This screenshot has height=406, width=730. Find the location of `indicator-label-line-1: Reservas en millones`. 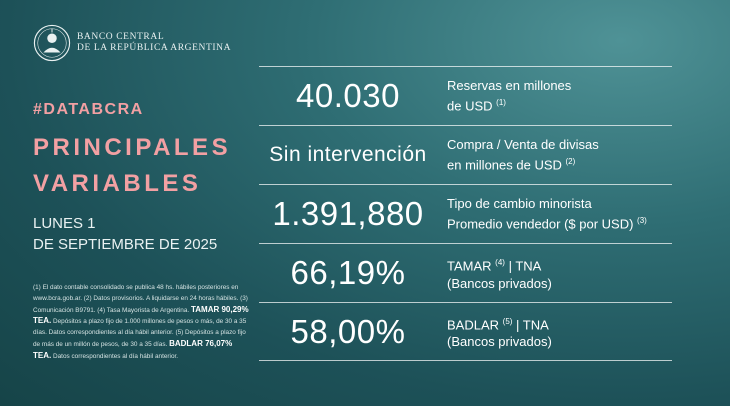

indicator-label-line-1: Reservas en millones is located at coordinates (509, 86).